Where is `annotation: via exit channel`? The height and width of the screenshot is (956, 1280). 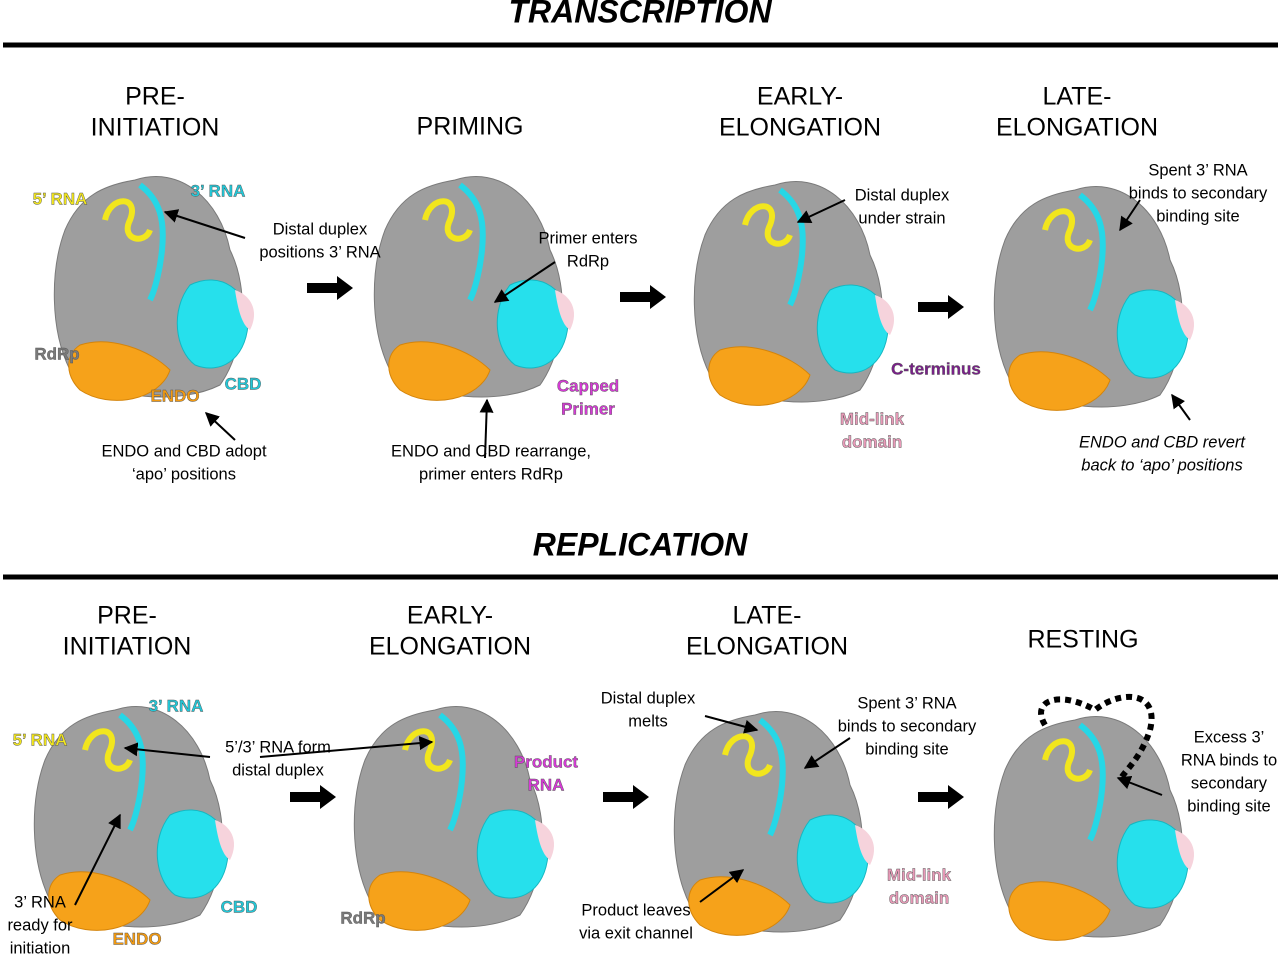 annotation: via exit channel is located at coordinates (636, 933).